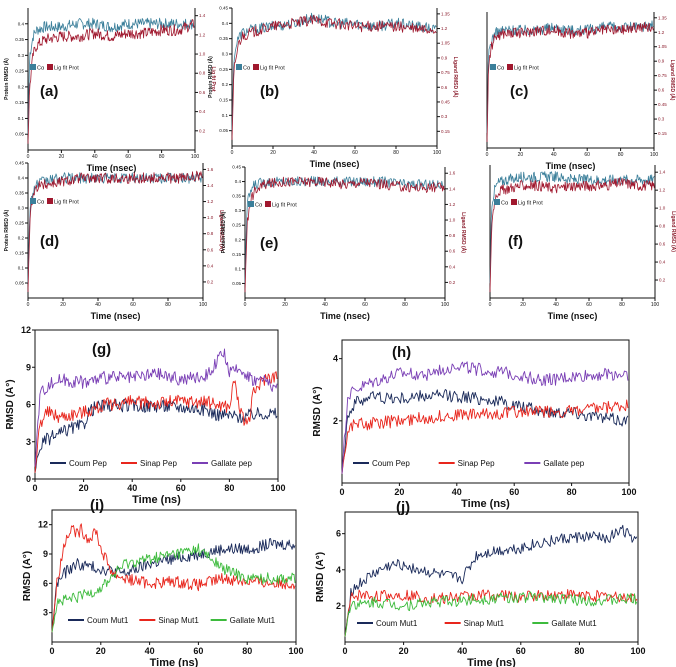 This screenshot has width=676, height=667. I want to click on y2-tick-label: 0.45, so click(445, 101).